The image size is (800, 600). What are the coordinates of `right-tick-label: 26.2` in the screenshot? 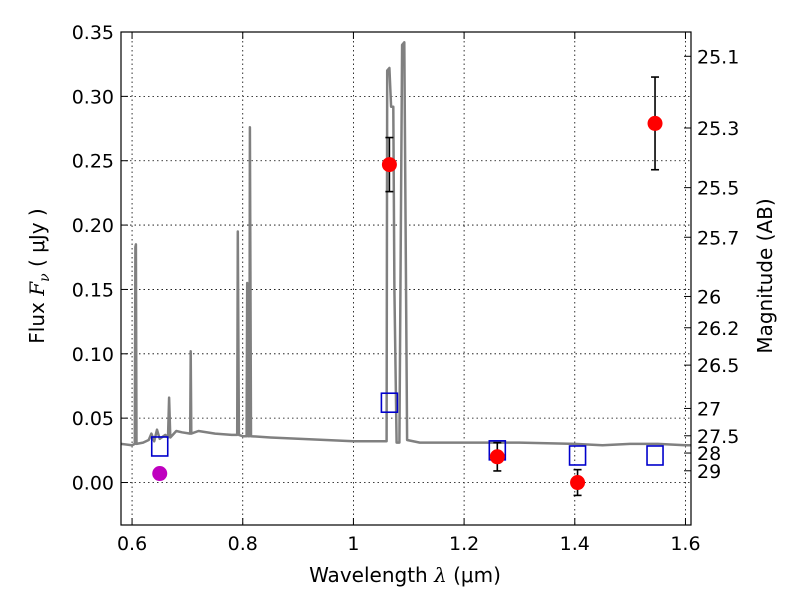 It's located at (718, 329).